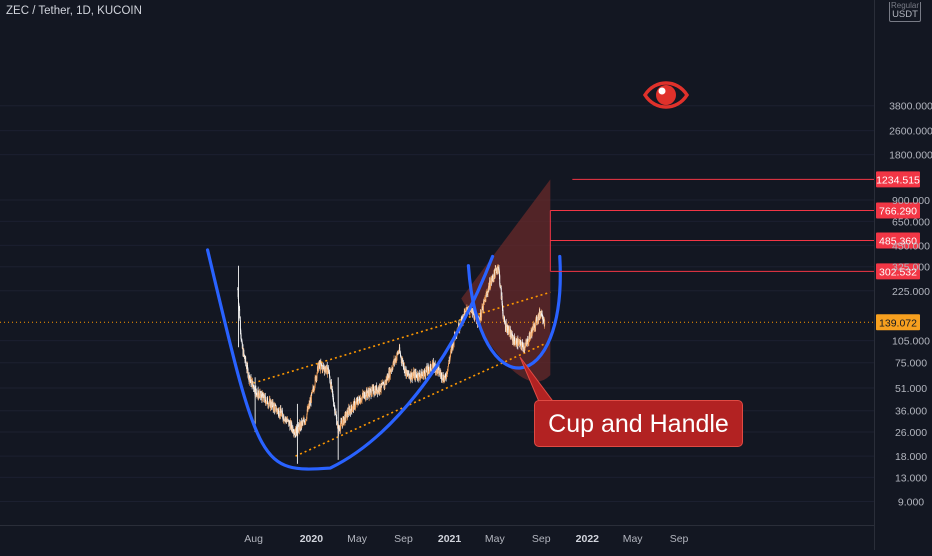  I want to click on candles, so click(391, 364).